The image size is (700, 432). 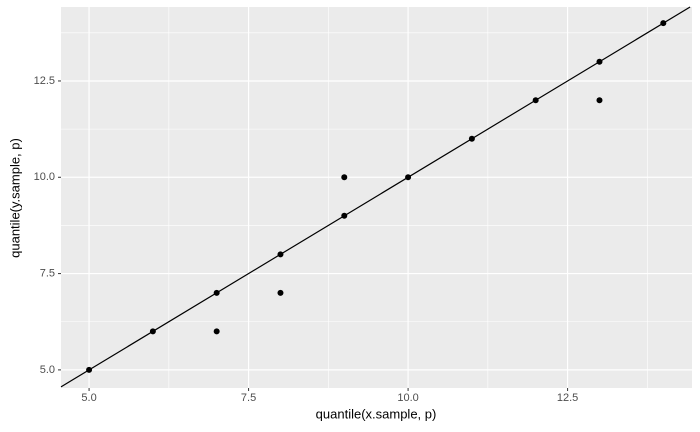 I want to click on x-tick-label: 7.5, so click(x=248, y=398).